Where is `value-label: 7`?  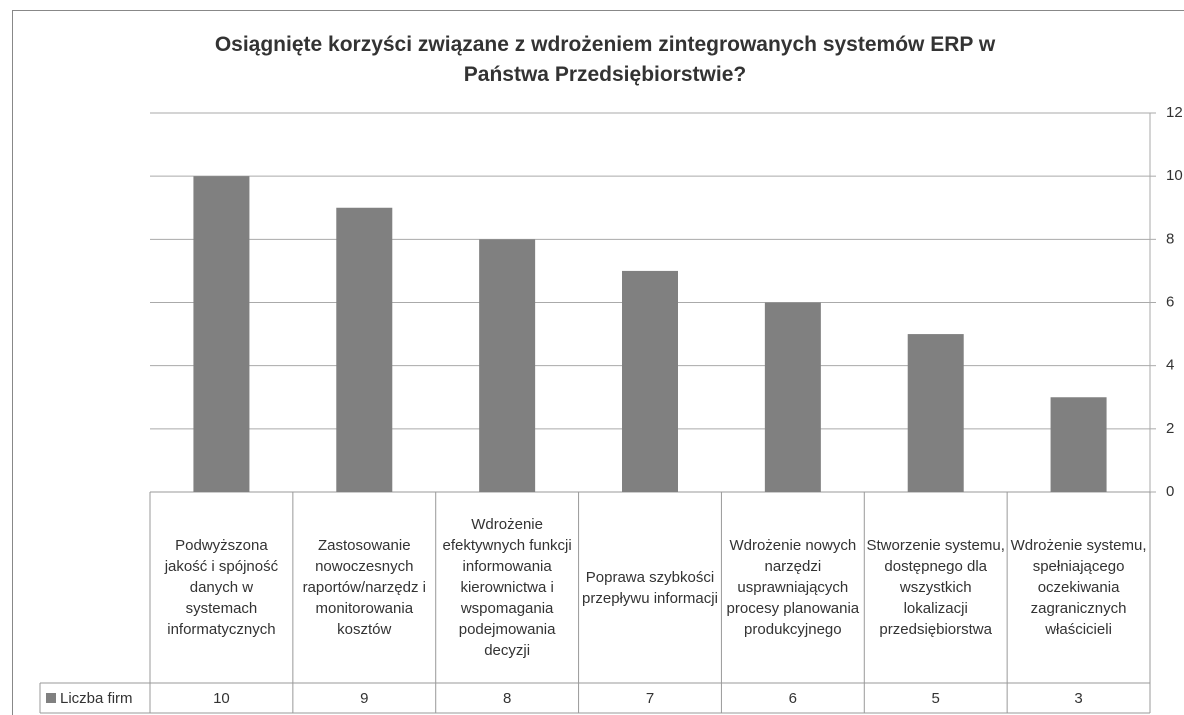 value-label: 7 is located at coordinates (650, 698).